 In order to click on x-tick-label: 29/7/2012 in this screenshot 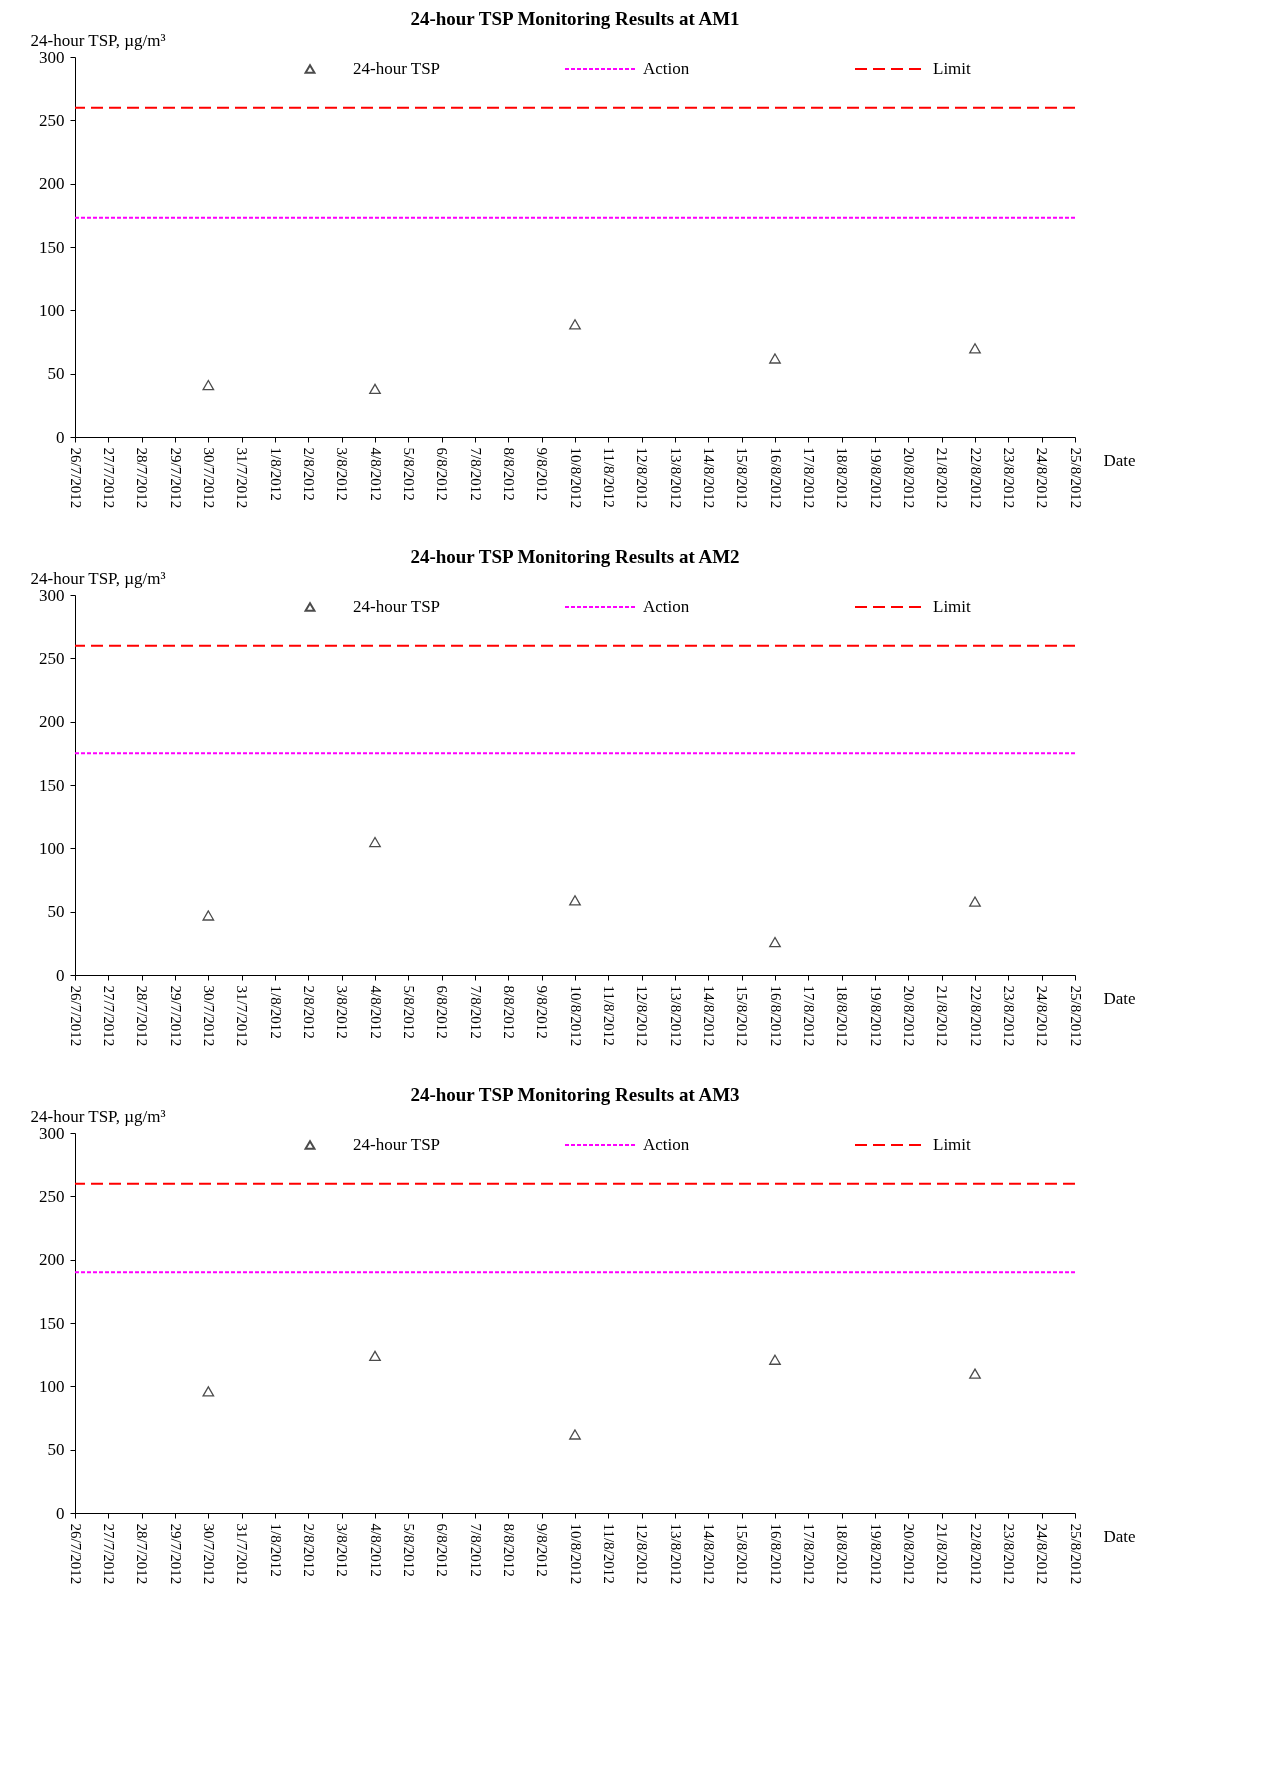, I will do `click(175, 1016)`.